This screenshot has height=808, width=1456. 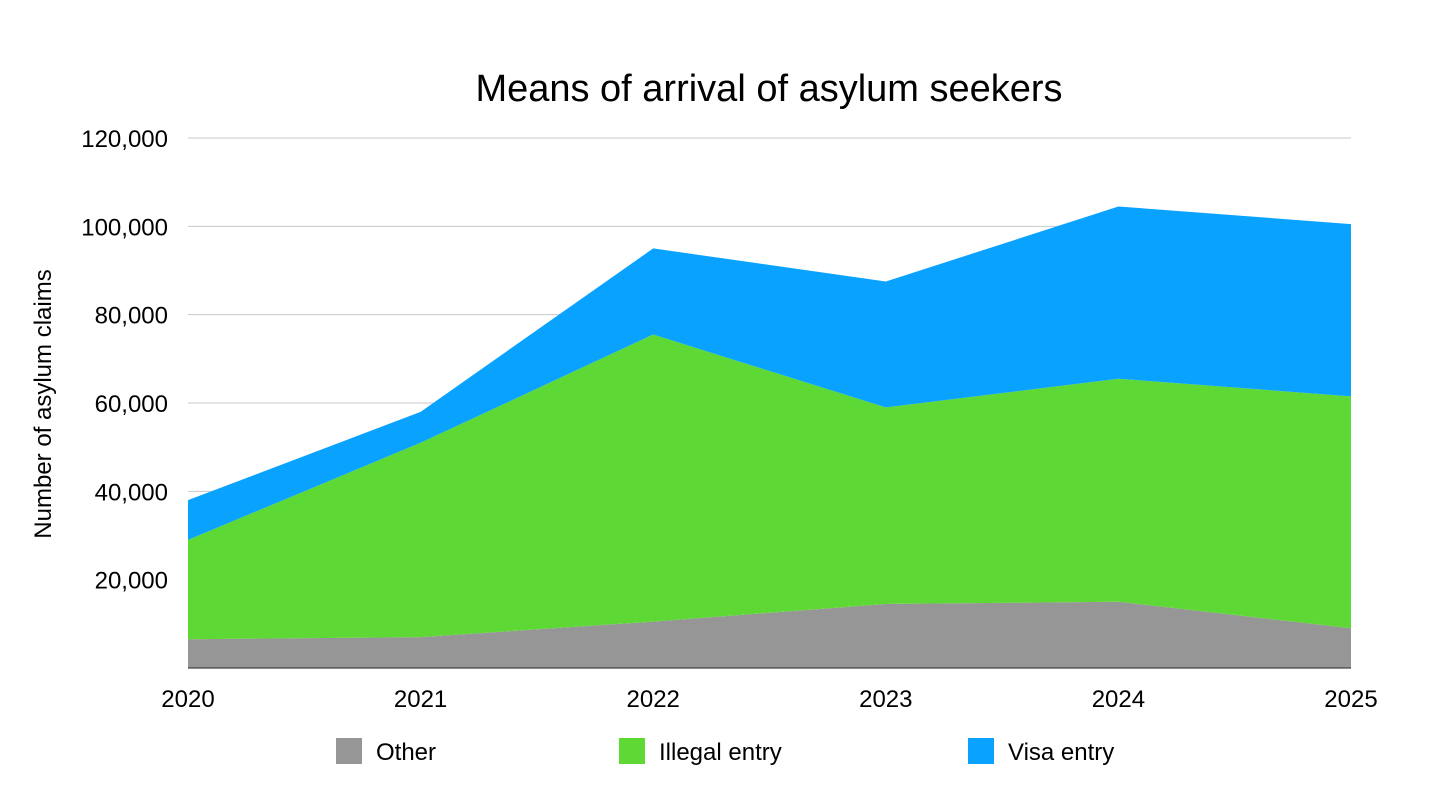 What do you see at coordinates (349, 751) in the screenshot?
I see `legend-swatch-other` at bounding box center [349, 751].